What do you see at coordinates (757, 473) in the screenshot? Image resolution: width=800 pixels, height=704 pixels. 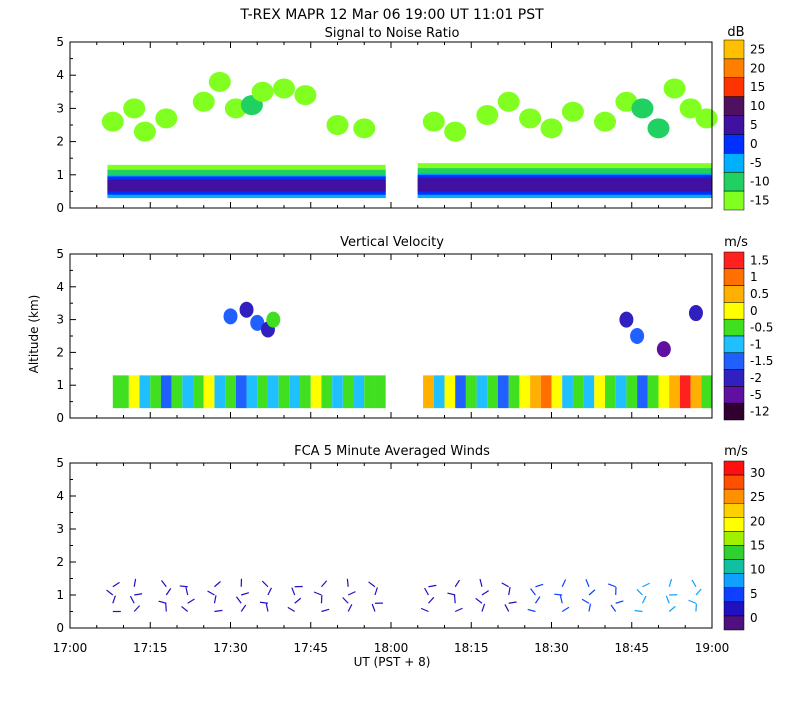 I see `colorbar-label-2-0: 30` at bounding box center [757, 473].